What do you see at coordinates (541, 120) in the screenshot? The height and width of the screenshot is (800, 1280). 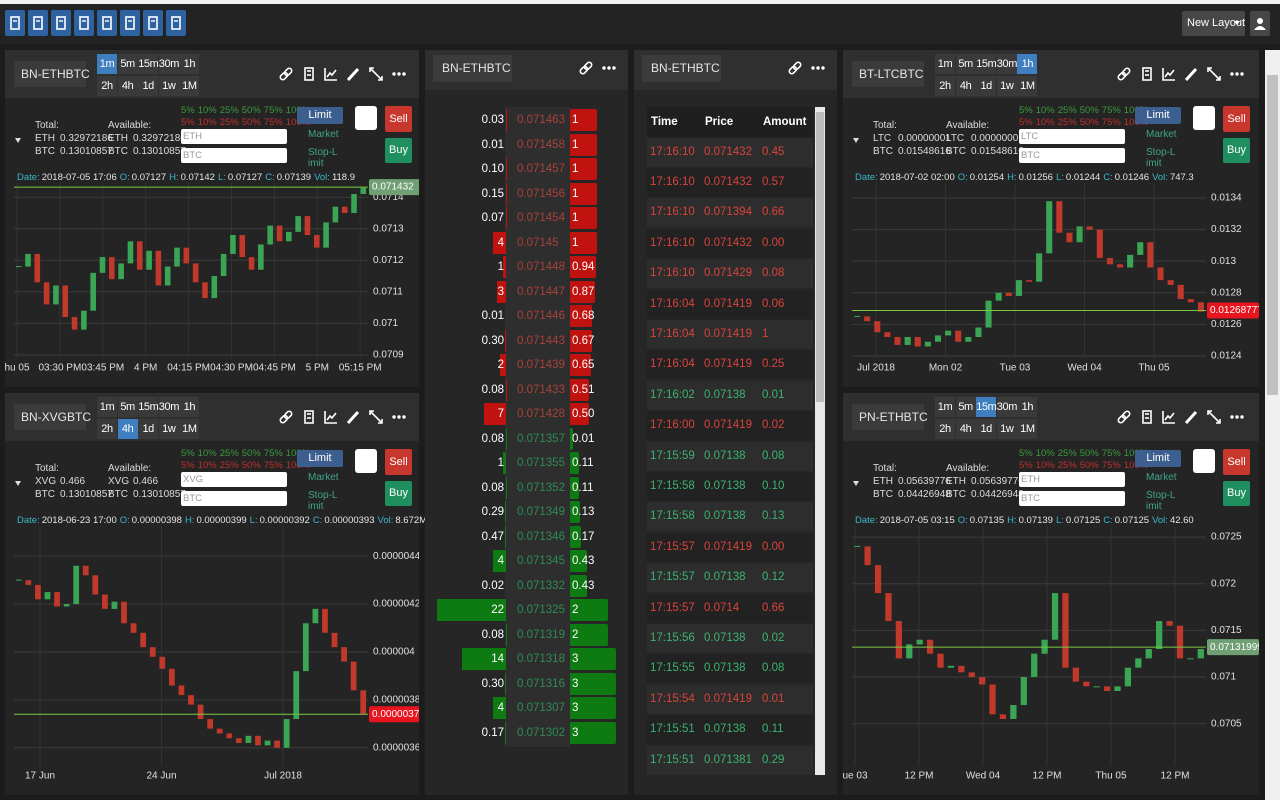 I see `price: 0.071463` at bounding box center [541, 120].